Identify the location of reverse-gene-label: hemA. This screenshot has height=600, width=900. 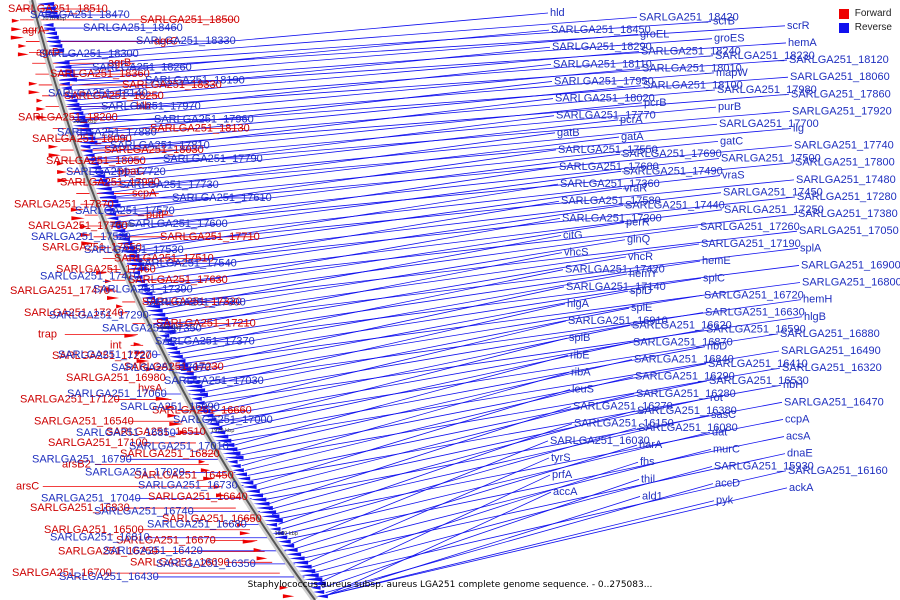
(802, 43).